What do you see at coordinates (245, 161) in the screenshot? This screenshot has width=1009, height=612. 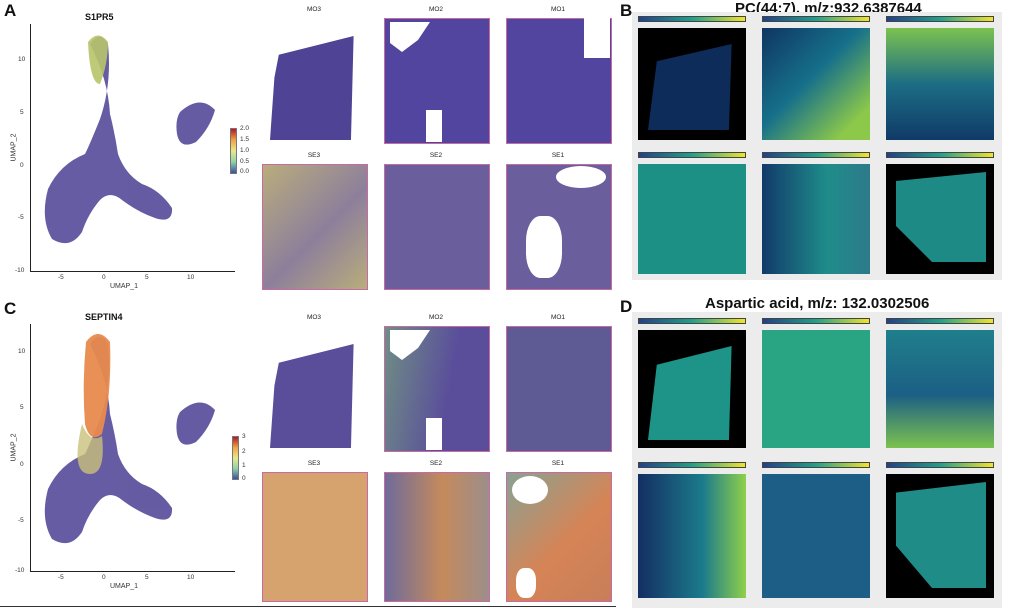 I see `legend-tick: 0.5` at bounding box center [245, 161].